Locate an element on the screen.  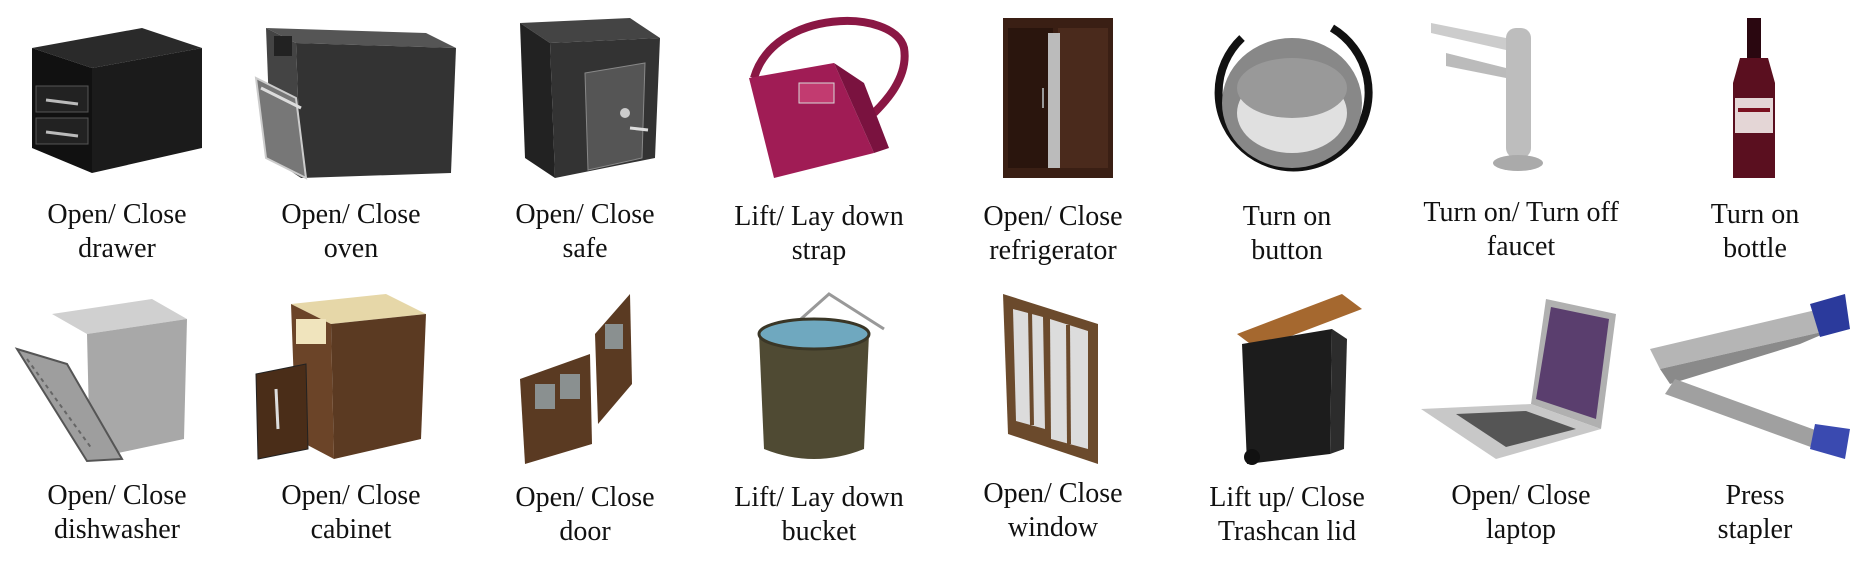
caption-action: Press is located at coordinates (1755, 495).